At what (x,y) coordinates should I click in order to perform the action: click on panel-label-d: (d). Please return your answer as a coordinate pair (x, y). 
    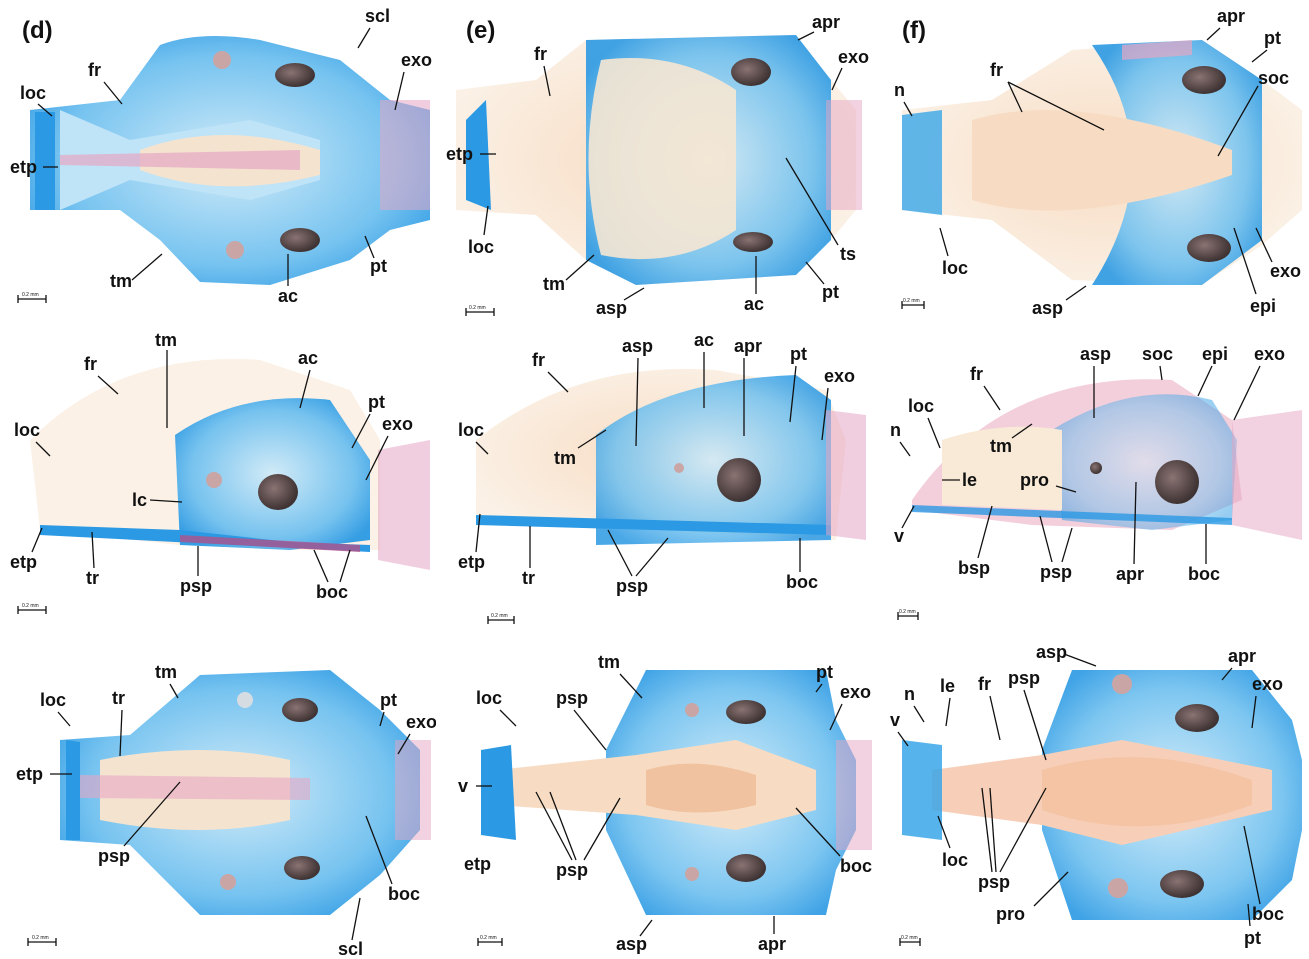
    Looking at the image, I should click on (37, 30).